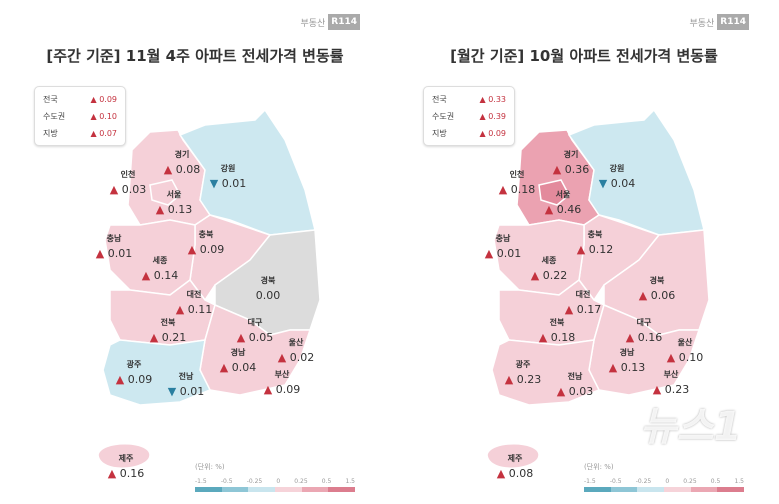 Image resolution: width=779 pixels, height=504 pixels. What do you see at coordinates (601, 250) in the screenshot?
I see `region-value: 0.12` at bounding box center [601, 250].